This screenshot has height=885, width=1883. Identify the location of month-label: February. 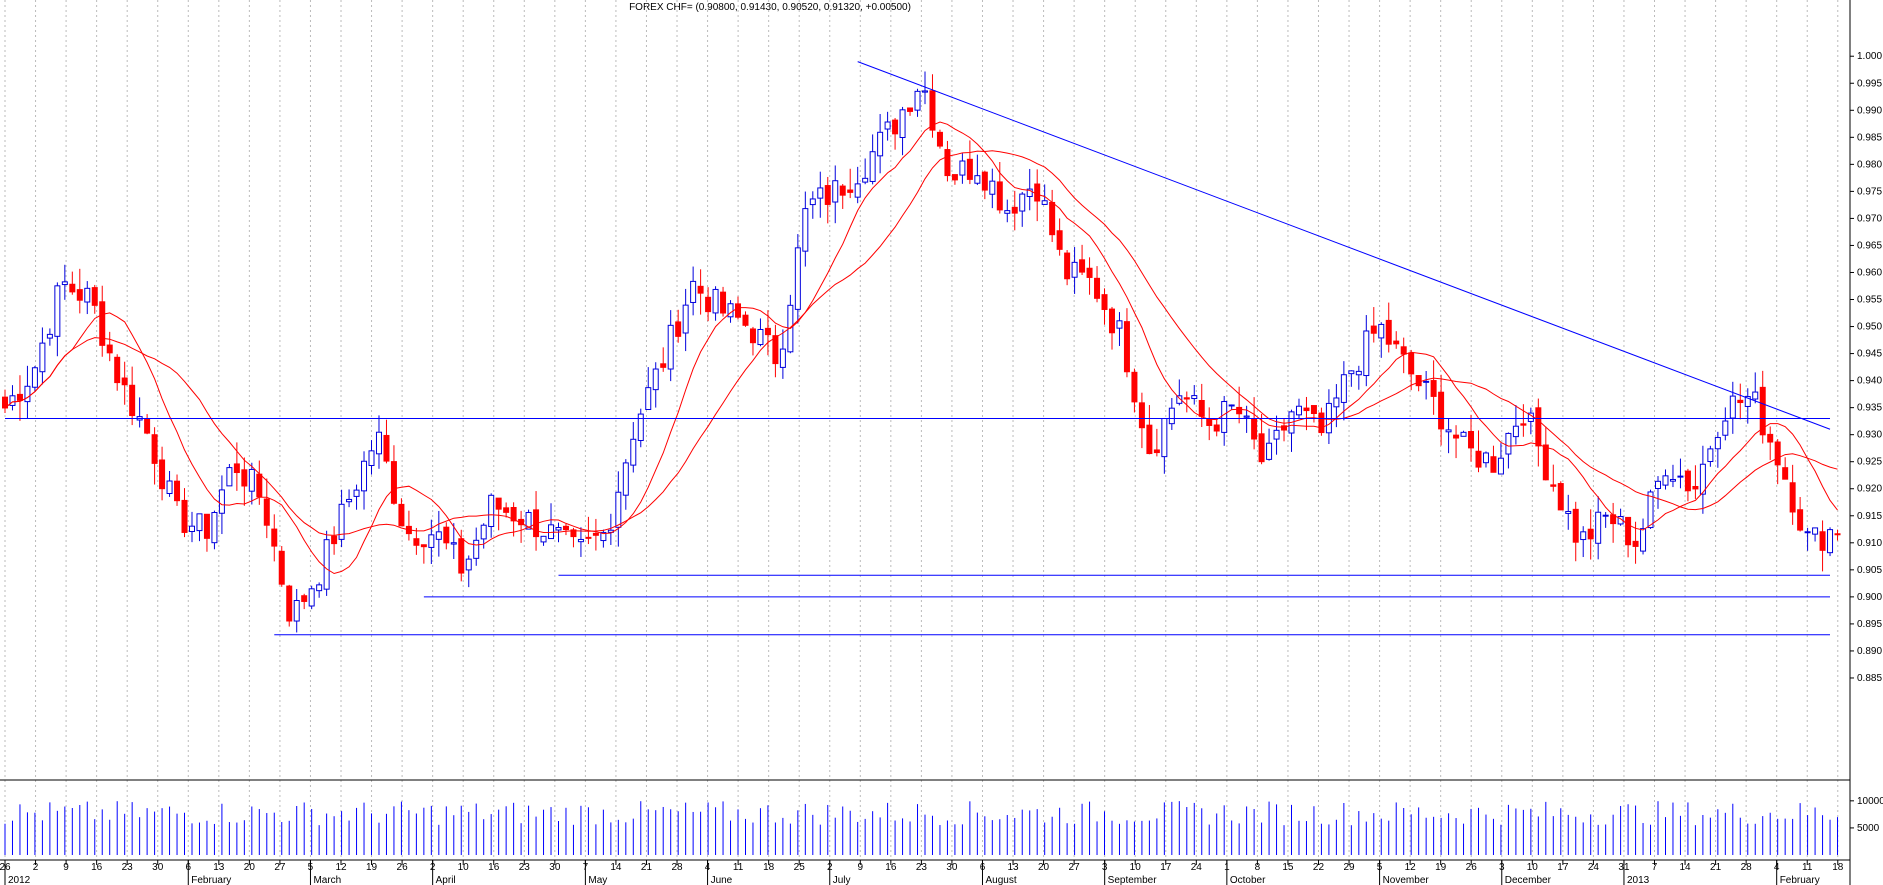
(1800, 880).